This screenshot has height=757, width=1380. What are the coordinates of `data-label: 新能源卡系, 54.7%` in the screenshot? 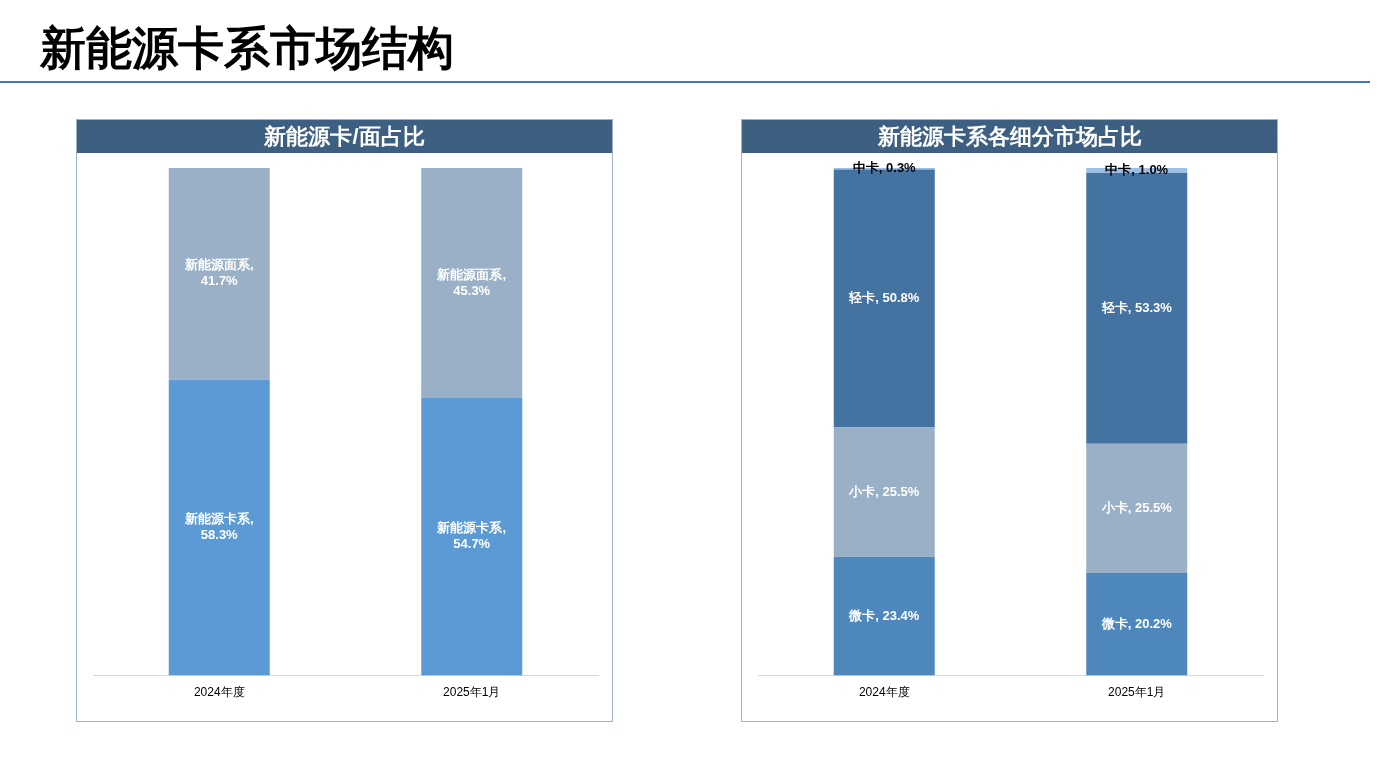 It's located at (471, 536).